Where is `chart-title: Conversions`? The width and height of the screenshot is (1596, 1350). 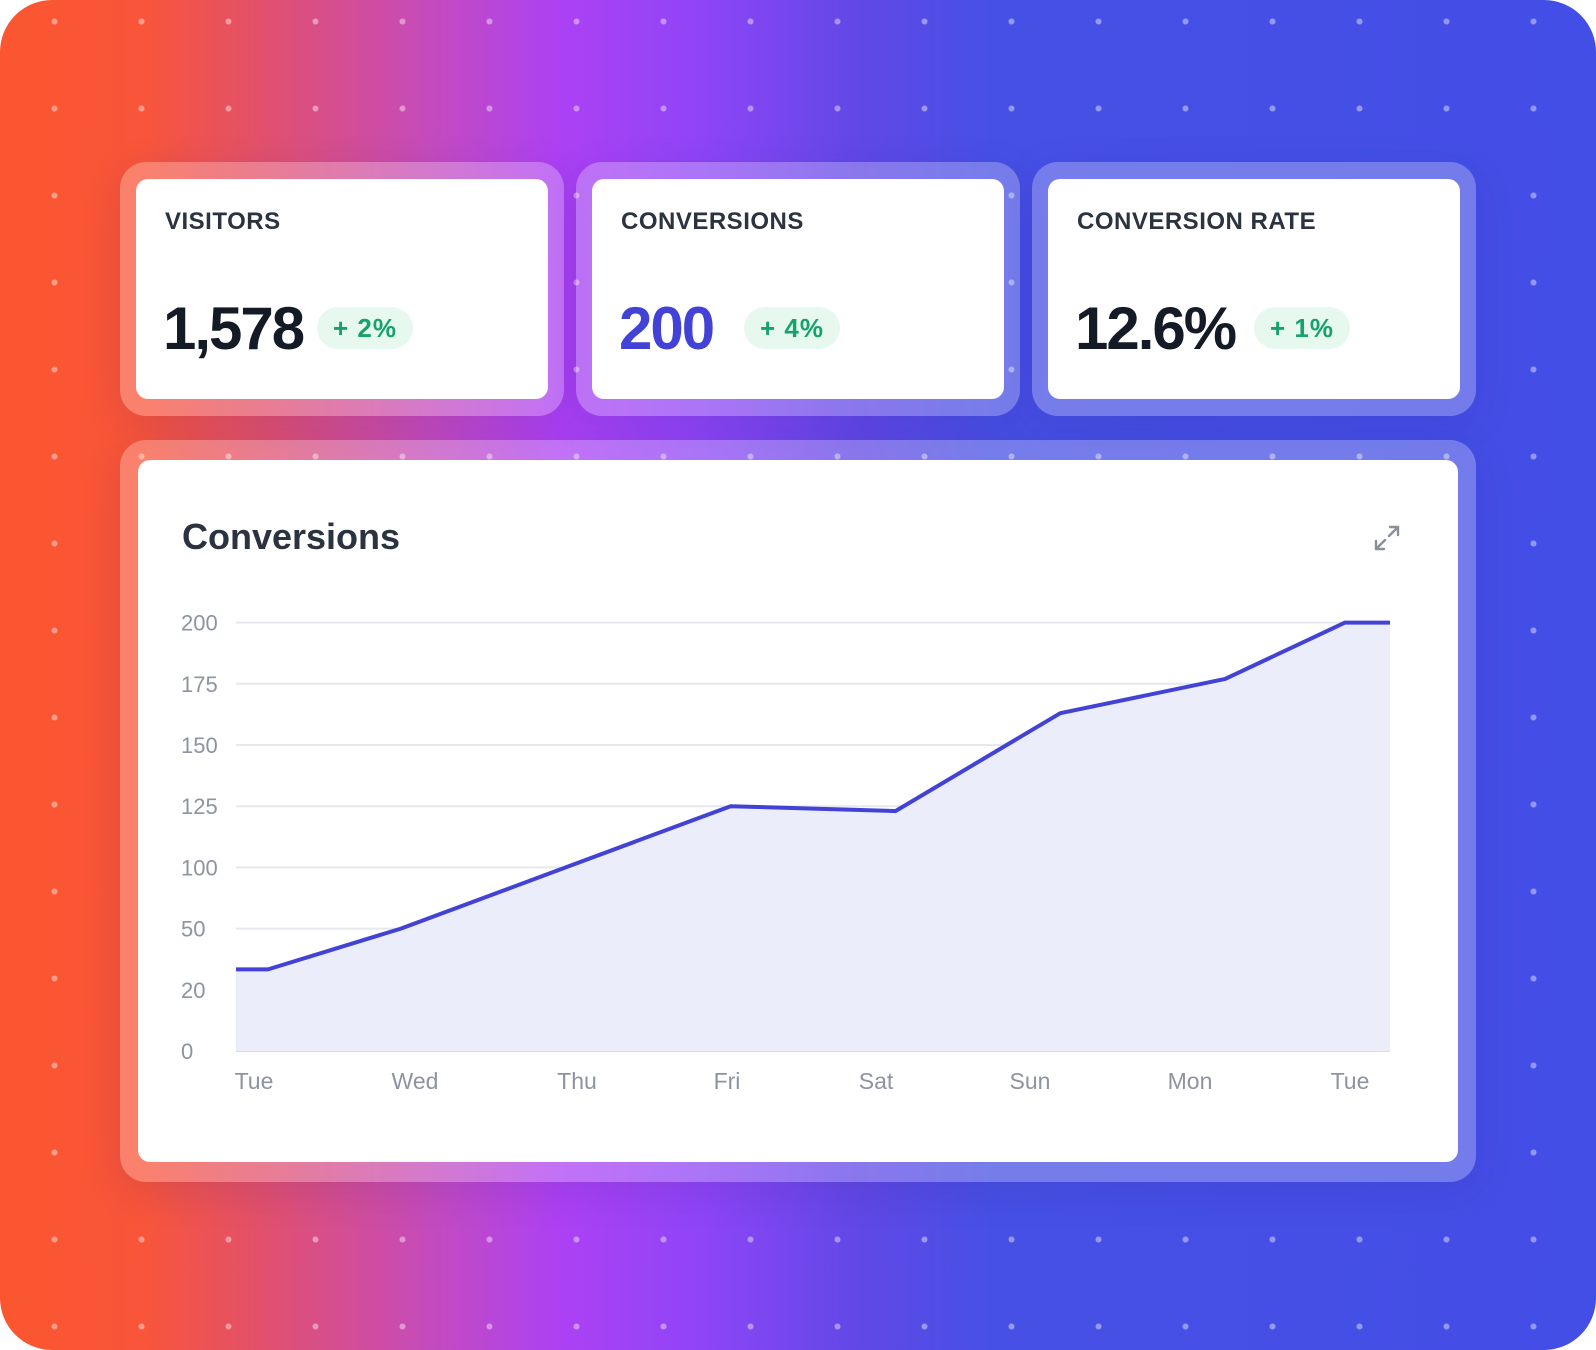
chart-title: Conversions is located at coordinates (291, 536).